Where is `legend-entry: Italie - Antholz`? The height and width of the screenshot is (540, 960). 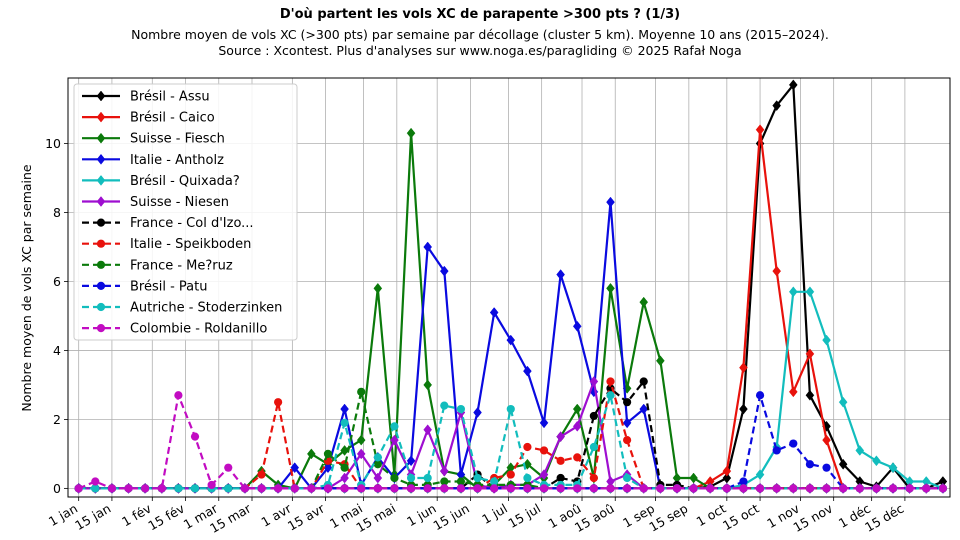
legend-entry: Italie - Antholz is located at coordinates (153, 160).